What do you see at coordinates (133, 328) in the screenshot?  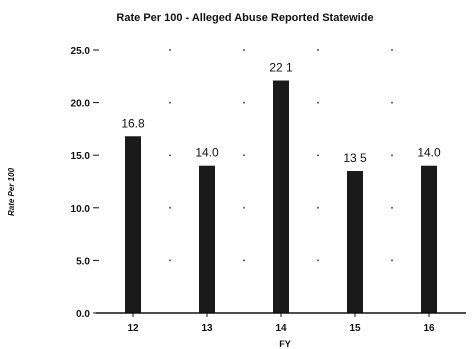 I see `x-tick-label: 12` at bounding box center [133, 328].